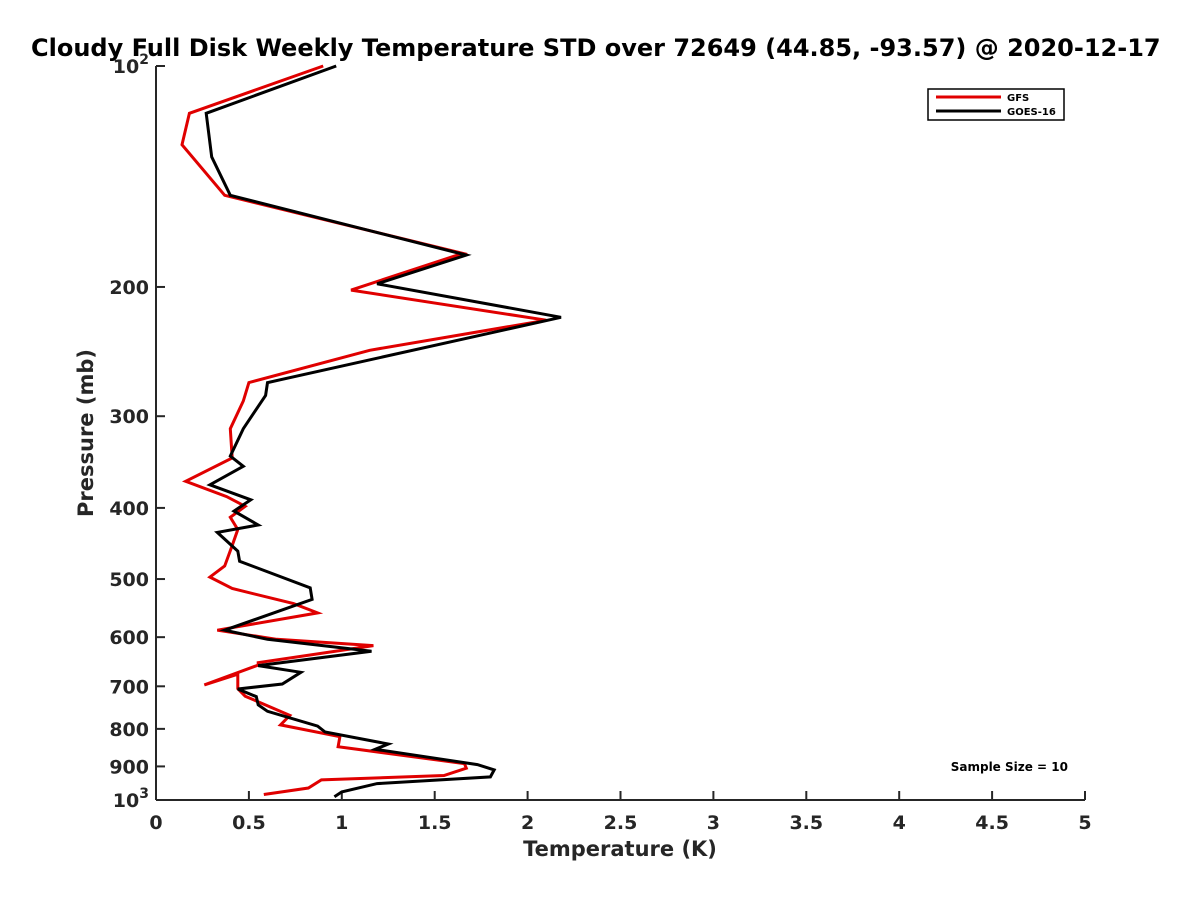 This screenshot has width=1200, height=900. I want to click on y-tick-label: 300, so click(129, 417).